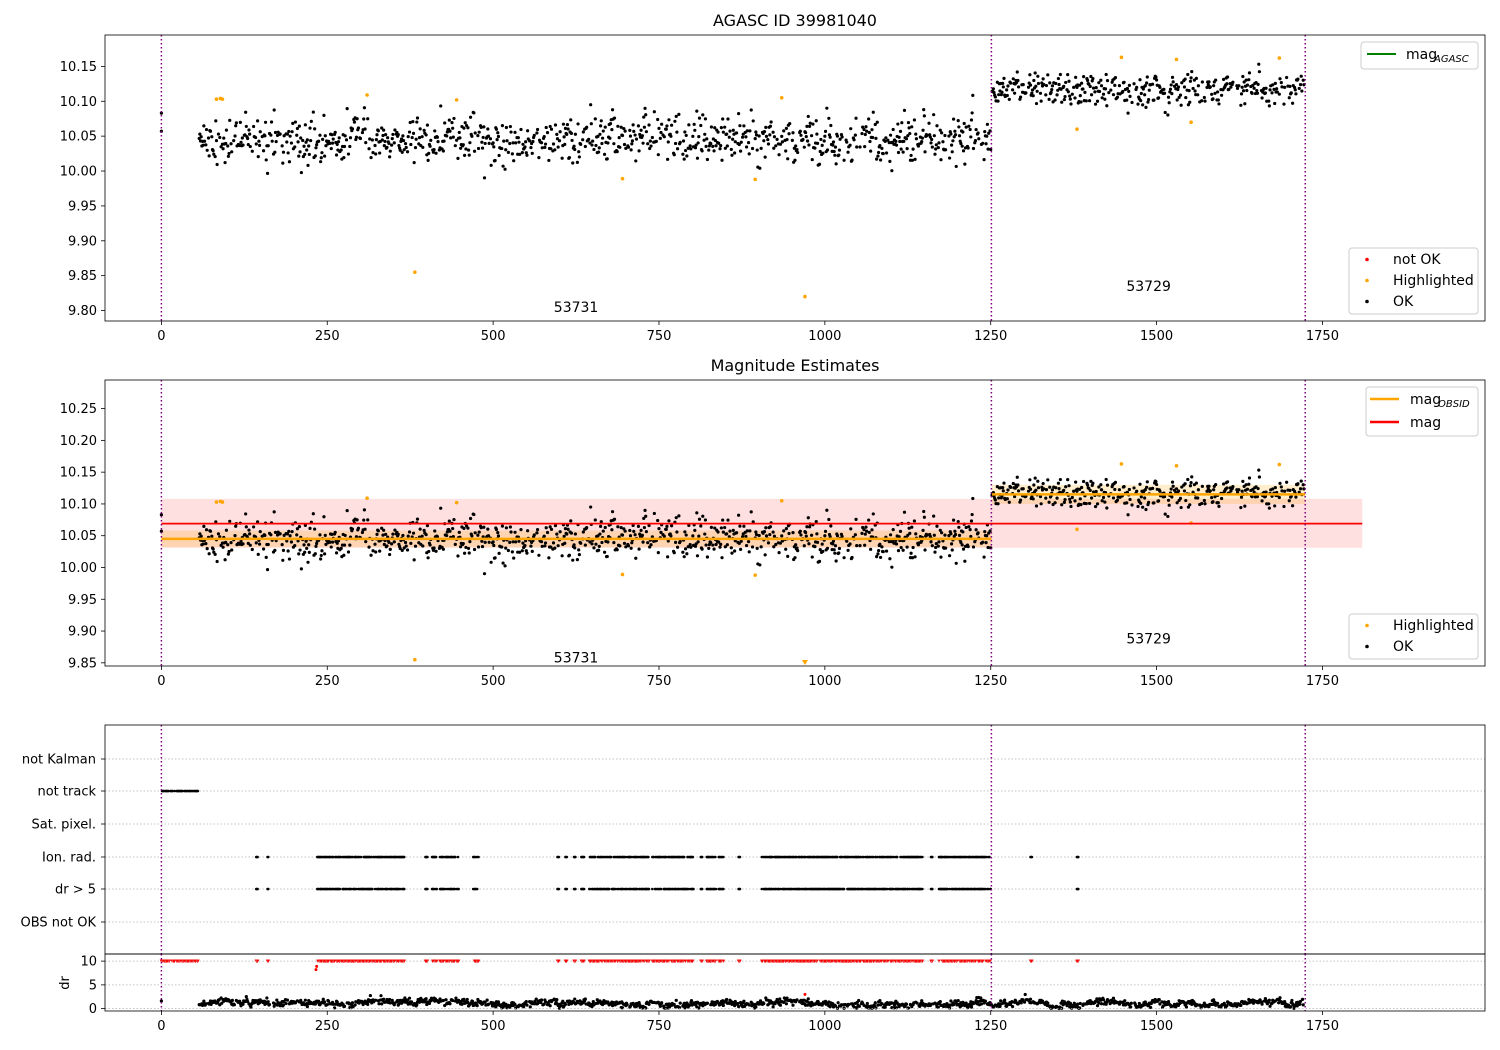  Describe the element at coordinates (824, 681) in the screenshot. I see `x-tick-label: 1000` at that location.